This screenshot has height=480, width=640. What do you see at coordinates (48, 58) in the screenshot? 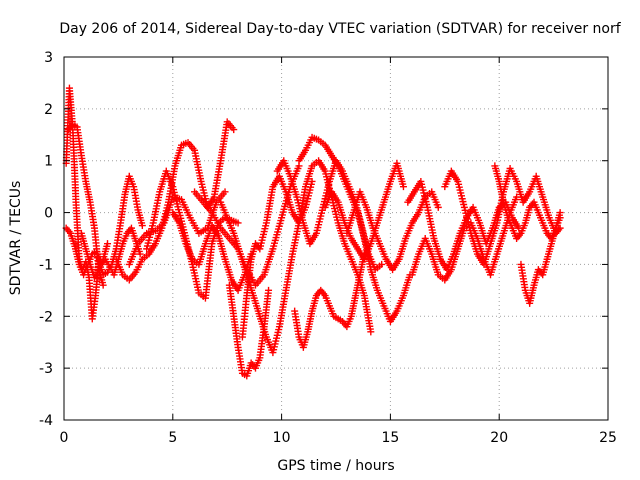
I see `y-tick-label: 3` at bounding box center [48, 58].